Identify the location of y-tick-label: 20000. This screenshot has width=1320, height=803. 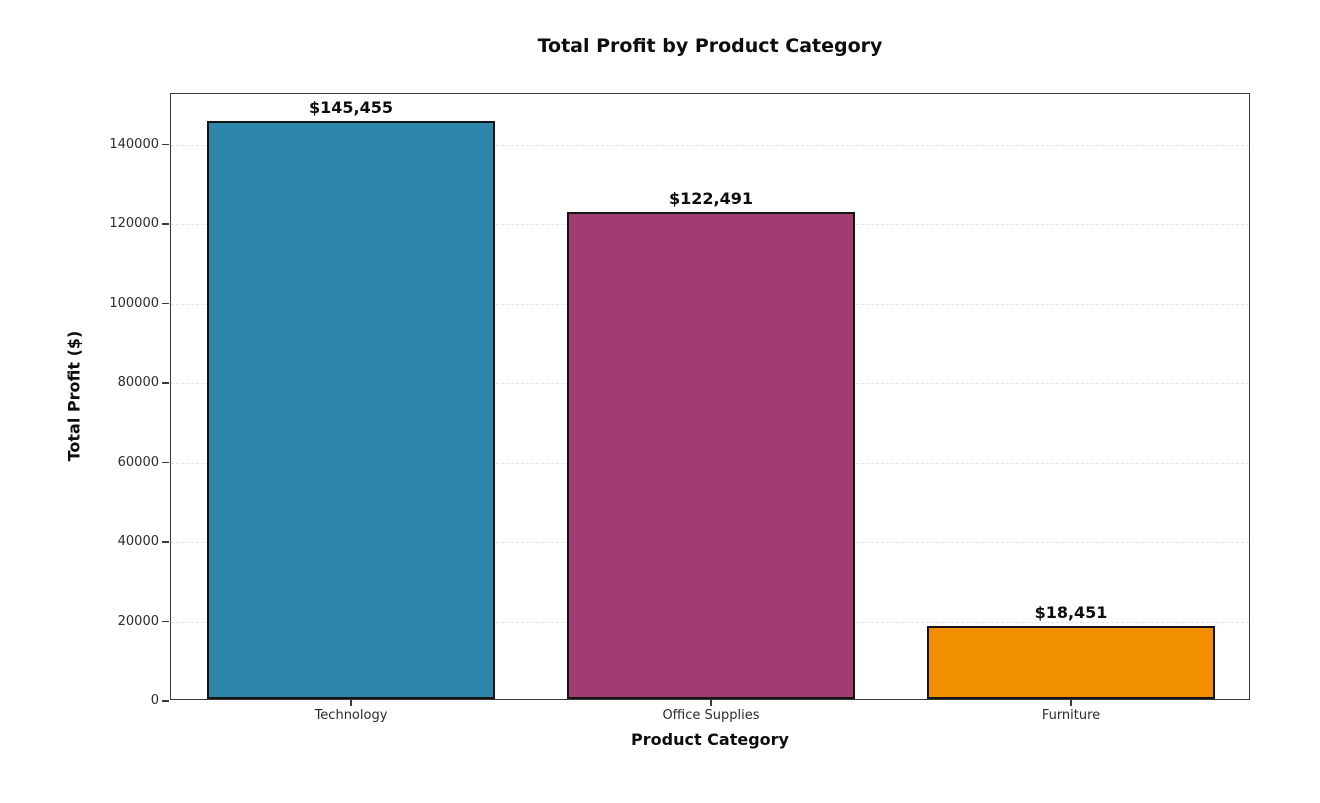
(138, 621).